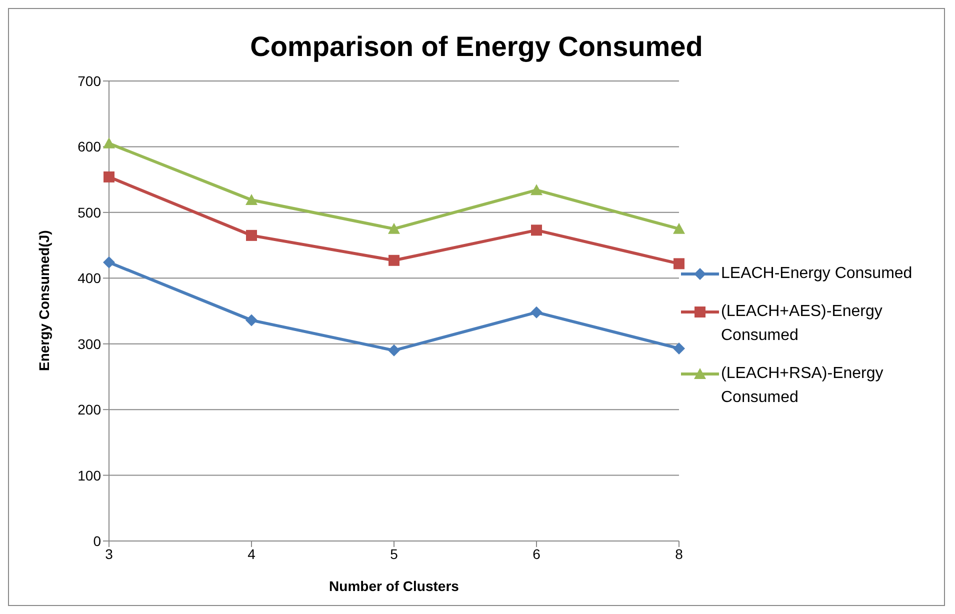 The height and width of the screenshot is (614, 955). I want to click on y-tick-label: 600, so click(90, 146).